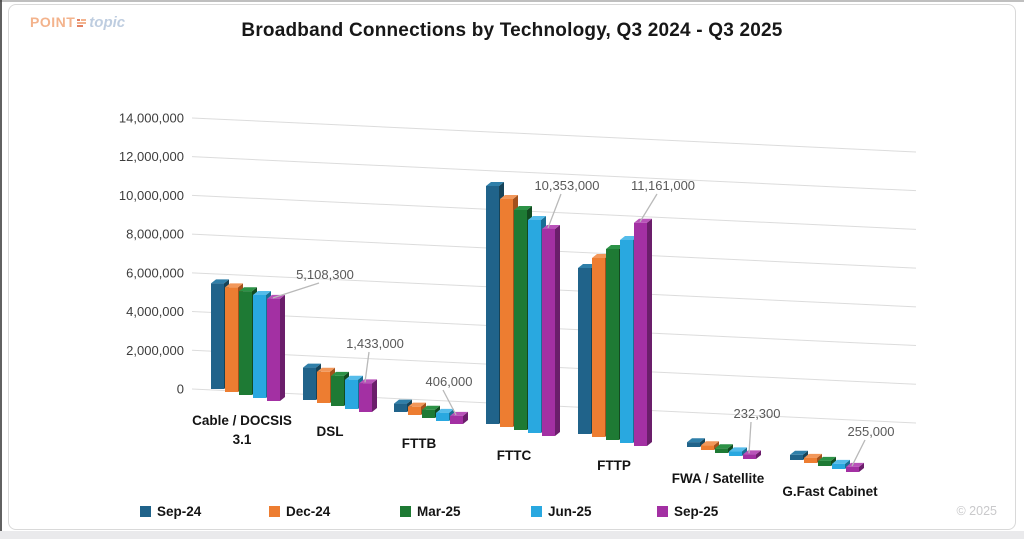  I want to click on bar-top-Cable / DOCSIS 3.1-Sep-24, so click(220, 281).